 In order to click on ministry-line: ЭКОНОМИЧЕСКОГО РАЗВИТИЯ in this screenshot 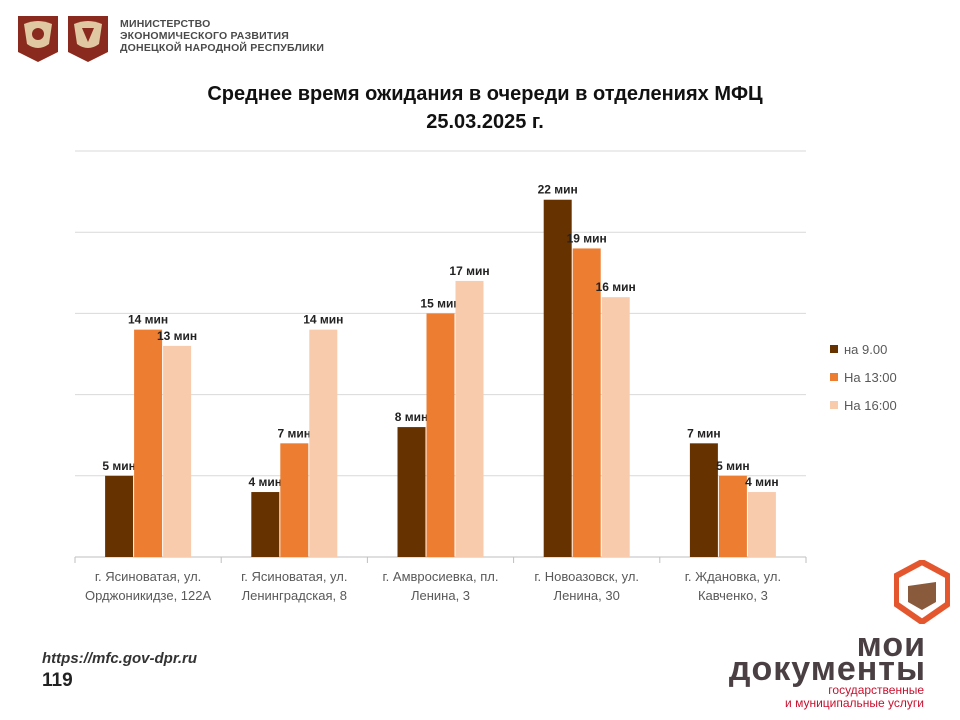, I will do `click(205, 36)`.